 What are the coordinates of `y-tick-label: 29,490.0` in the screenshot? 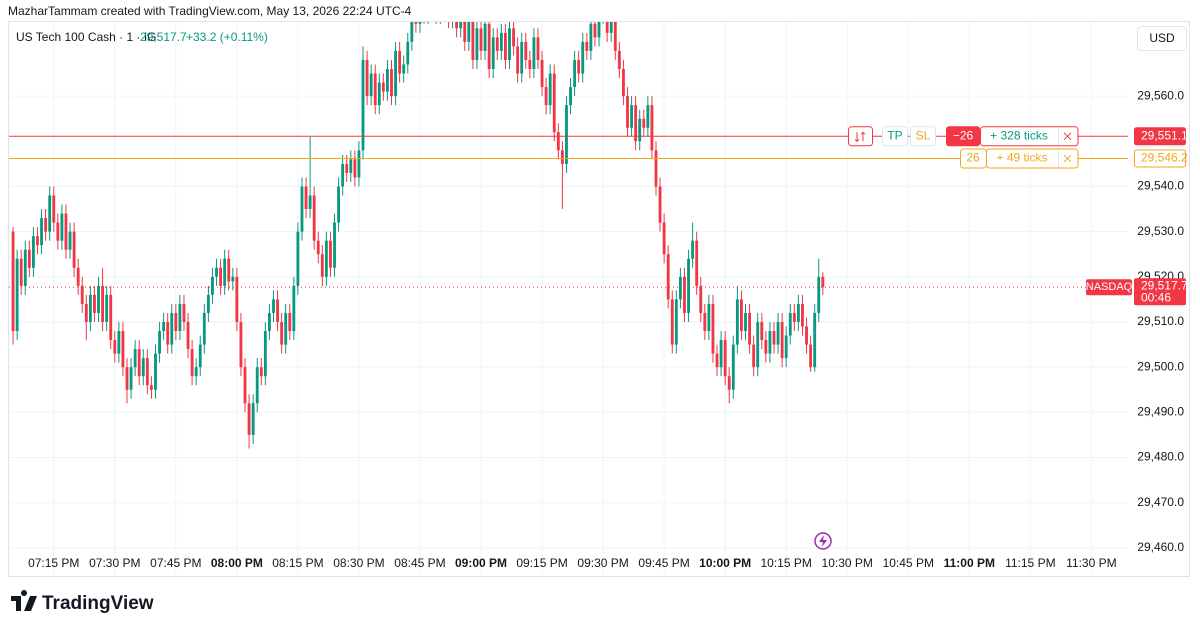 It's located at (1160, 412).